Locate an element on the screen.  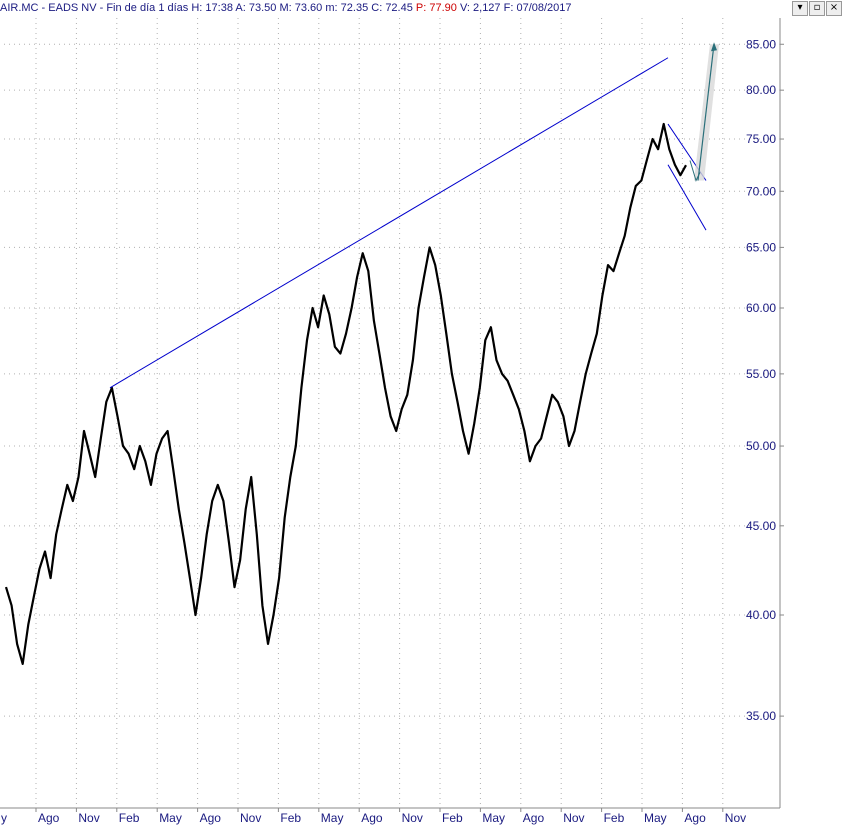
v-label: V: is located at coordinates (464, 8).